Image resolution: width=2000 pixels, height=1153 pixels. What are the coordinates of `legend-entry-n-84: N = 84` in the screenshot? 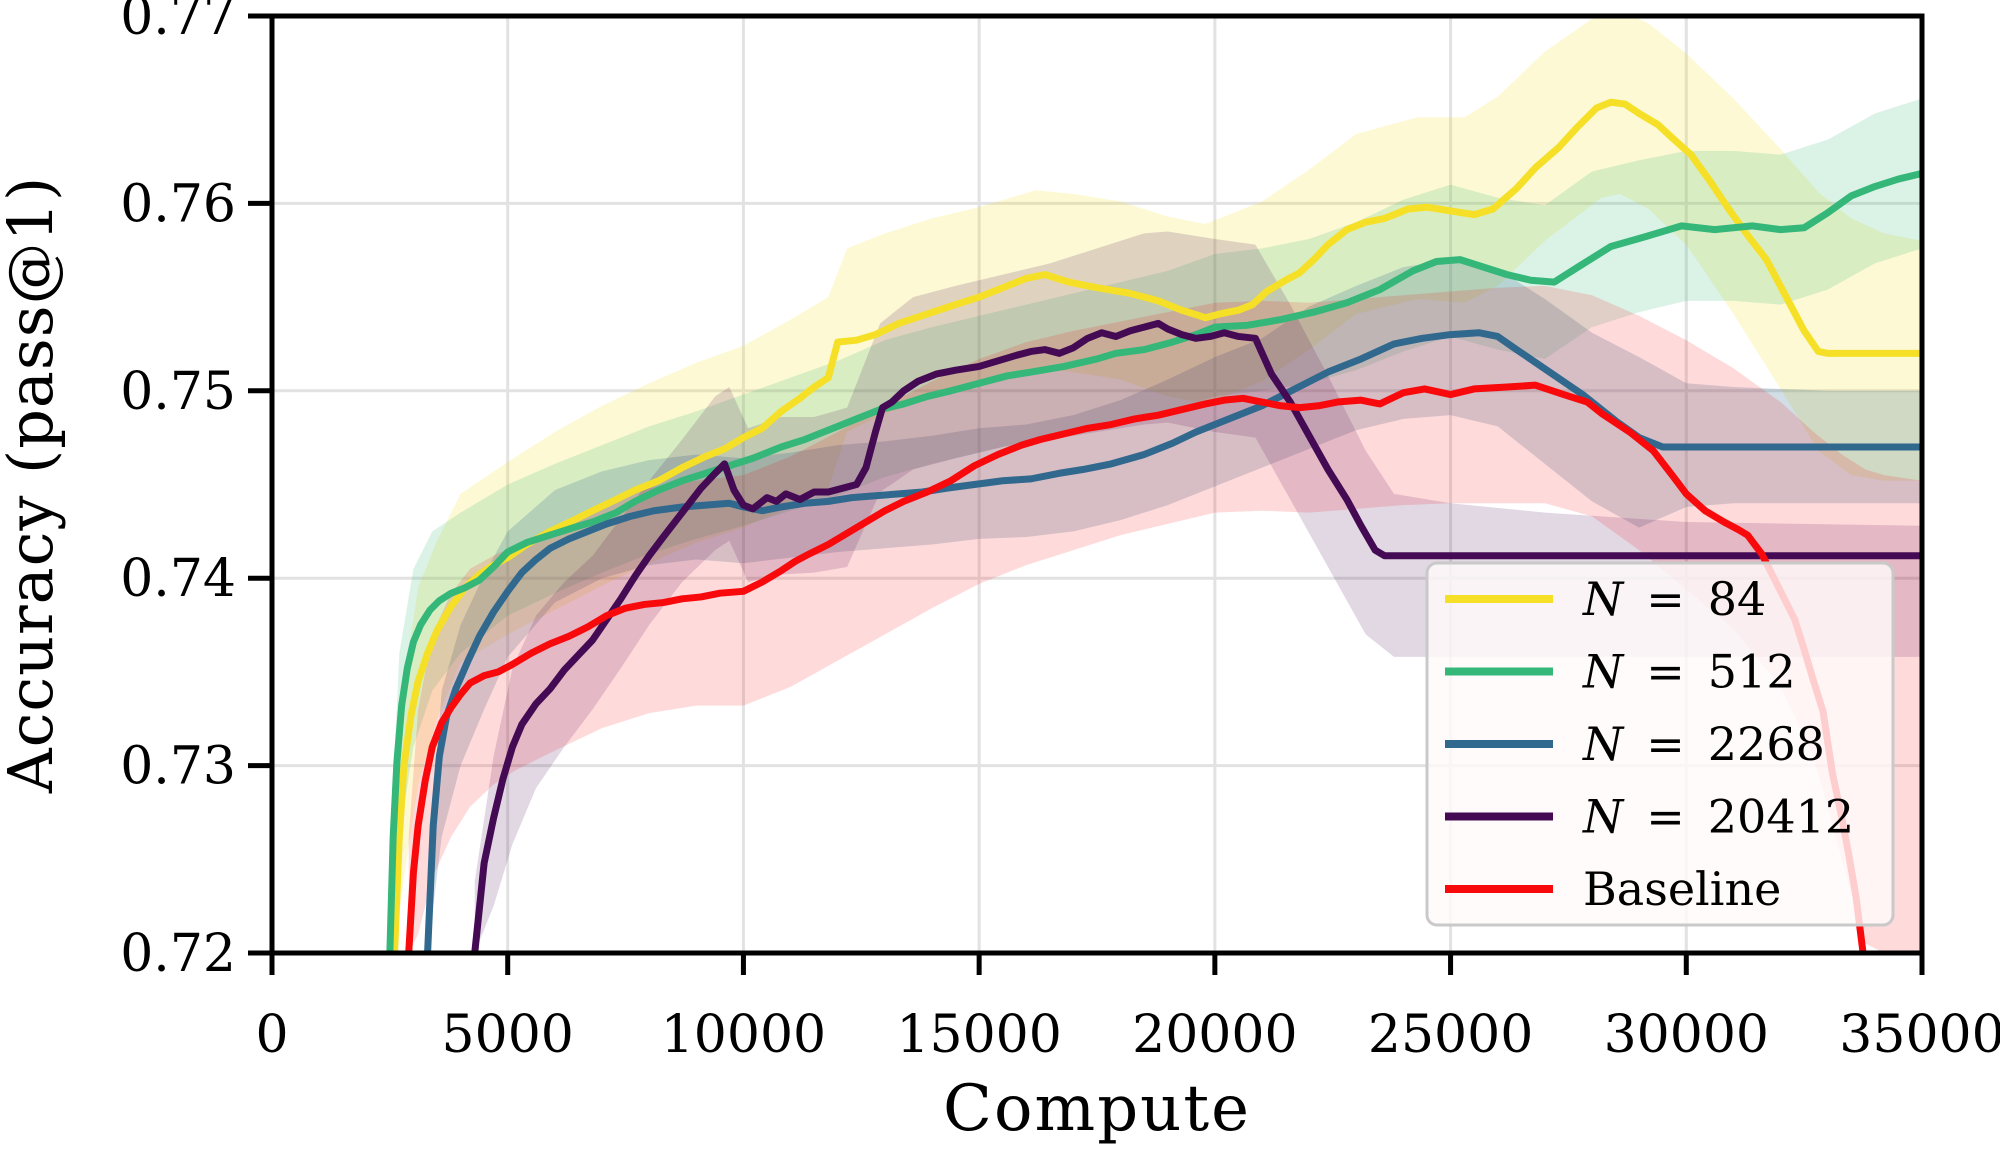 It's located at (1605, 599).